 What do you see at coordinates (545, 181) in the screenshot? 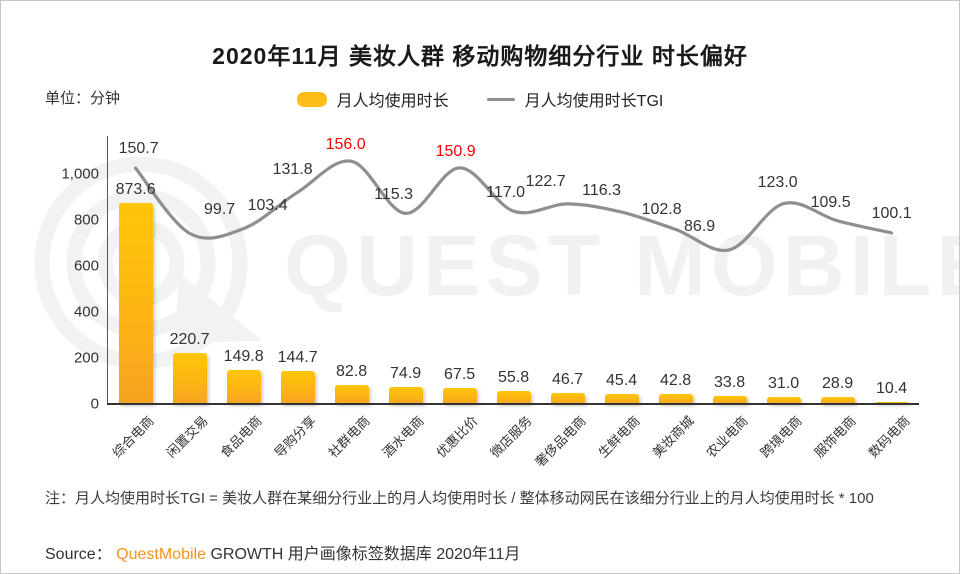
I see `tgi-value-label: 122.7` at bounding box center [545, 181].